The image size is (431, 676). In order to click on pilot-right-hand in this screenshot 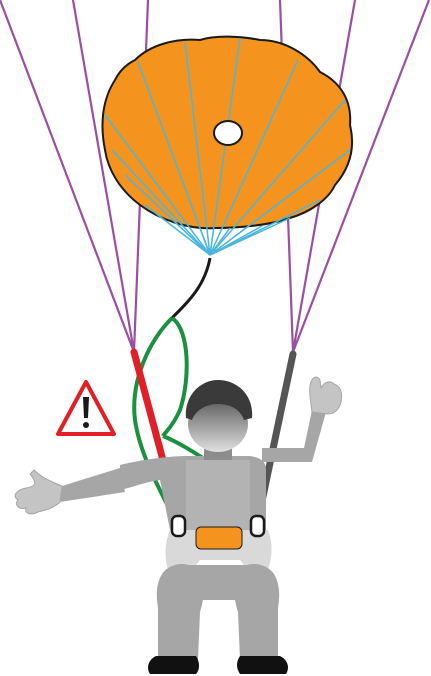, I will do `click(326, 395)`.